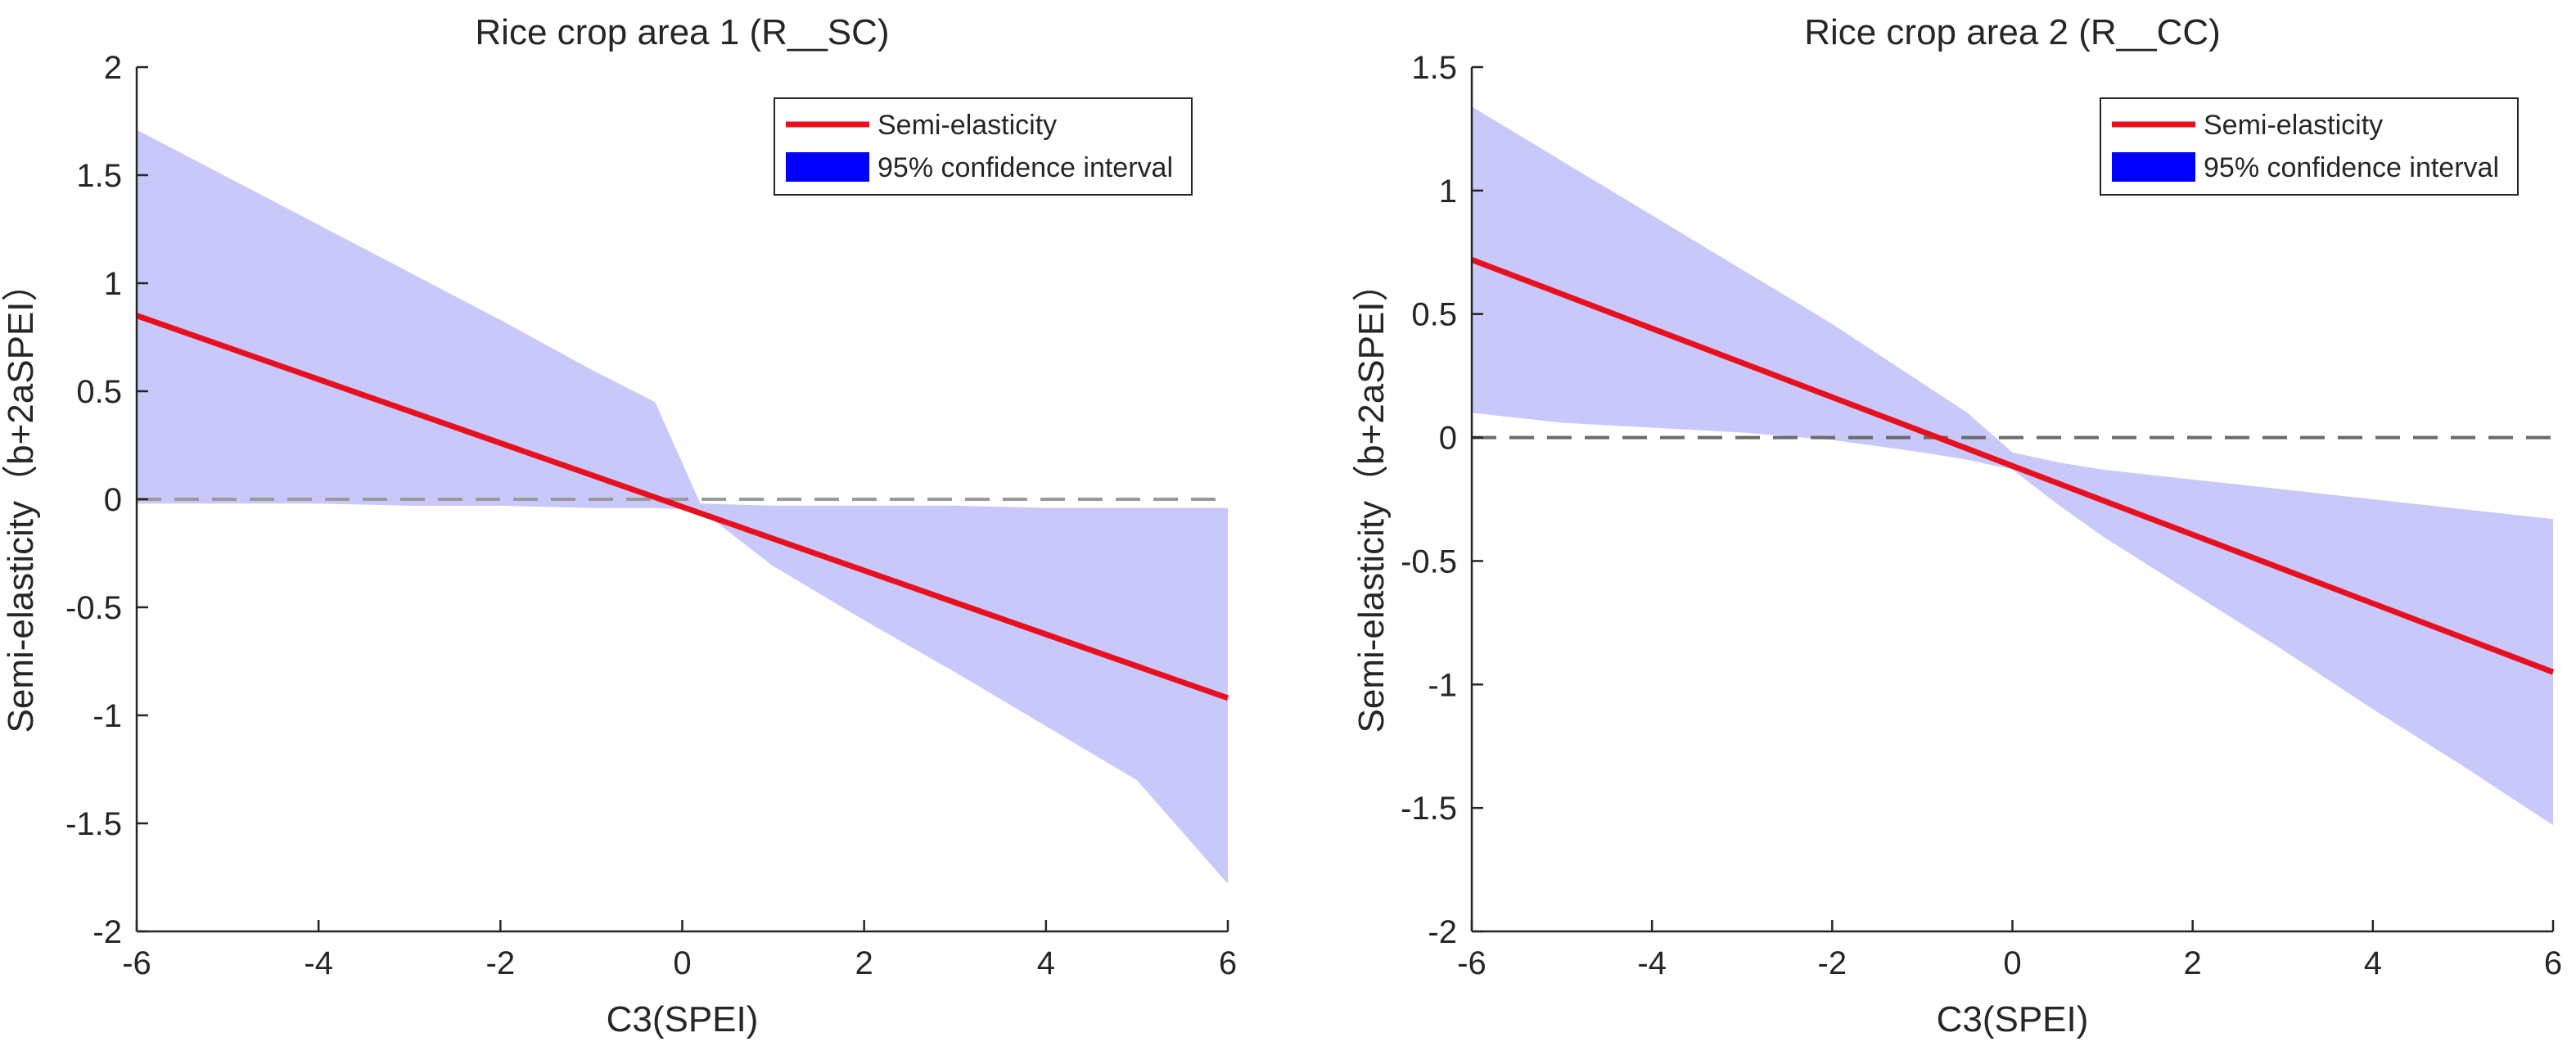 The image size is (2576, 1055). Describe the element at coordinates (2012, 32) in the screenshot. I see `chart-title: Rice crop area 2 (R__CC)` at that location.